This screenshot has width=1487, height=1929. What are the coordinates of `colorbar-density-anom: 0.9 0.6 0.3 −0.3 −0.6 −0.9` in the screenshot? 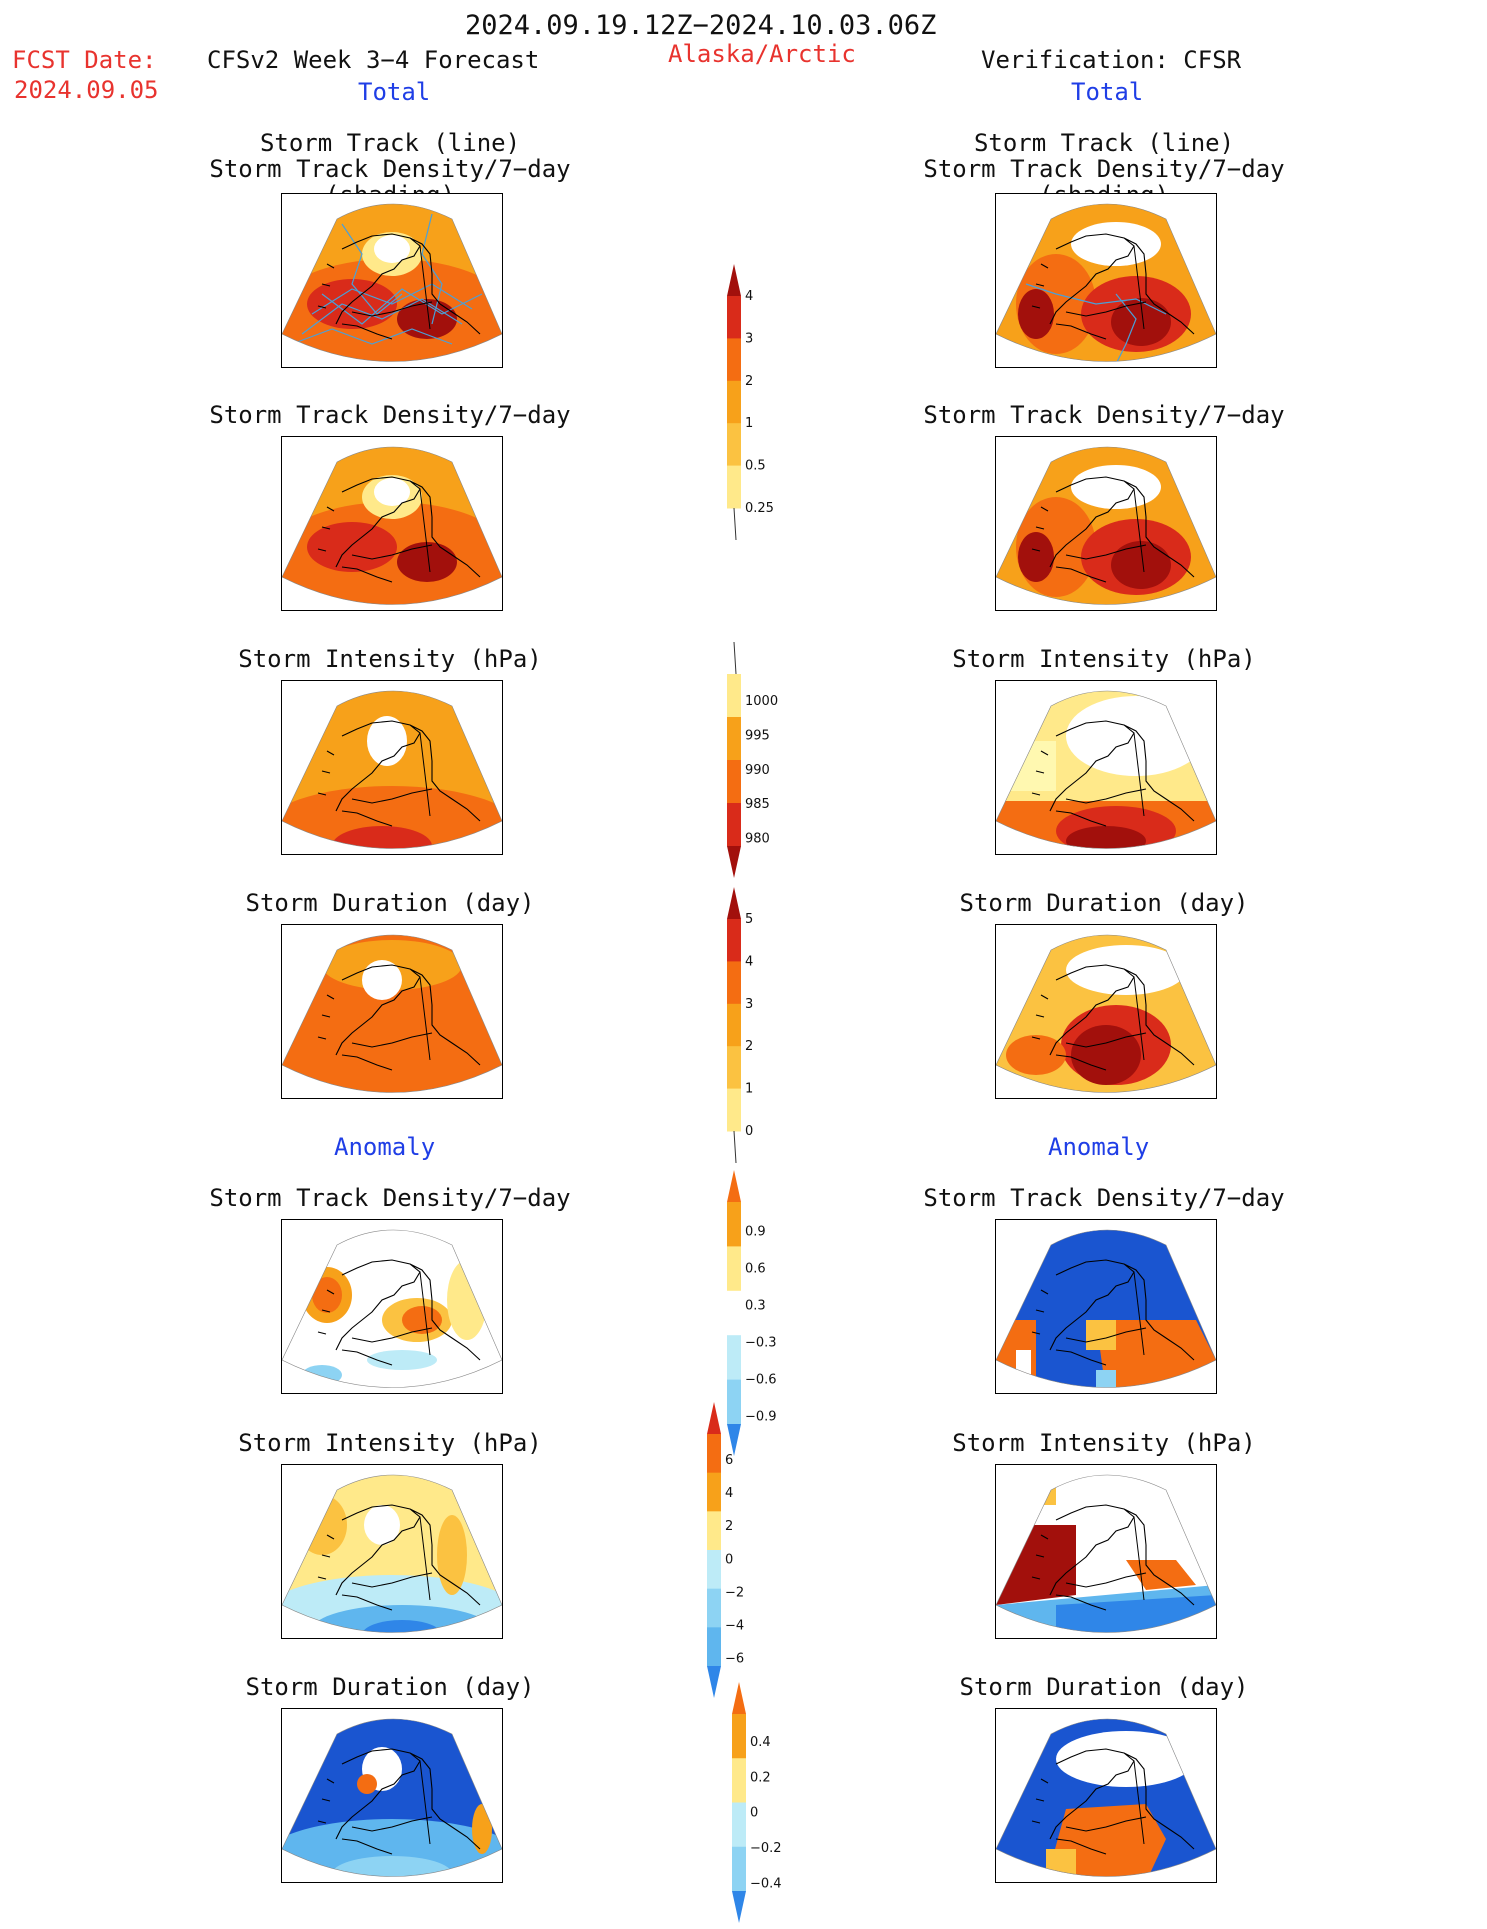 It's located at (755, 1315).